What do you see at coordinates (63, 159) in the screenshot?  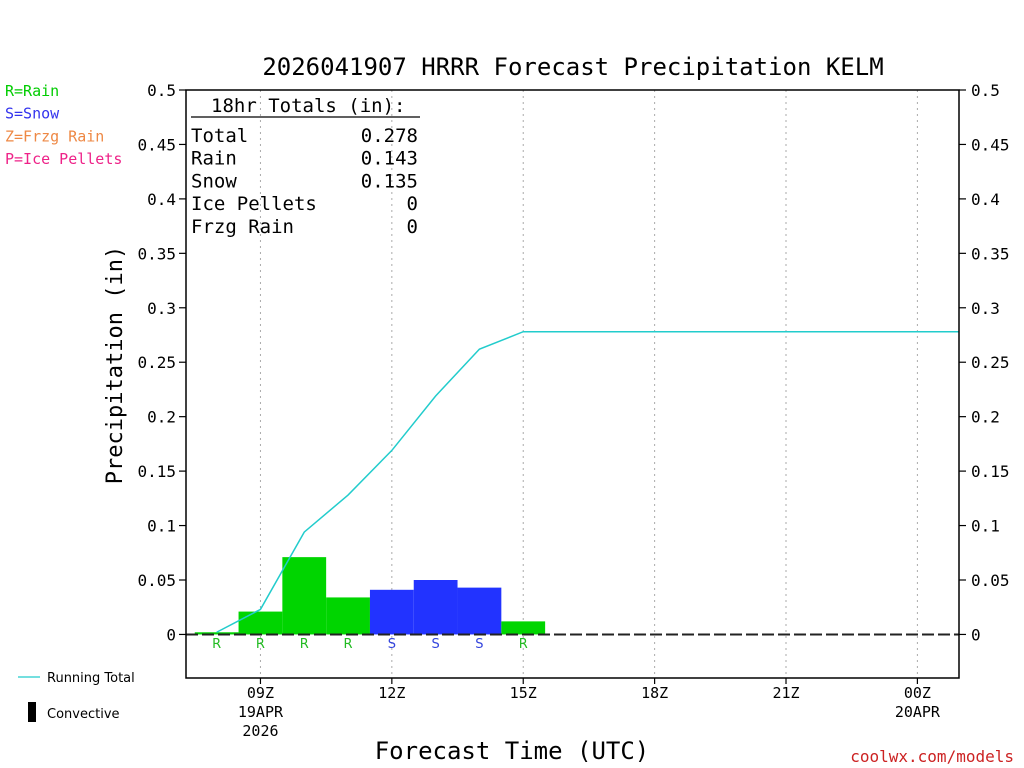 I see `type-legend-p: P=Ice Pellets` at bounding box center [63, 159].